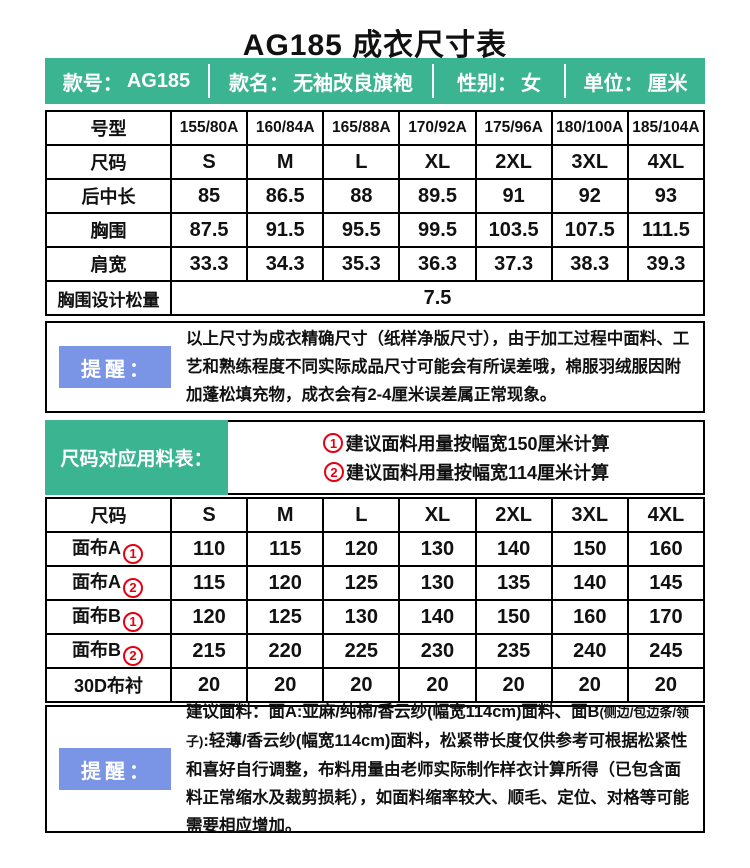 Image resolution: width=750 pixels, height=868 pixels. Describe the element at coordinates (513, 196) in the screenshot. I see `cell: 91` at that location.